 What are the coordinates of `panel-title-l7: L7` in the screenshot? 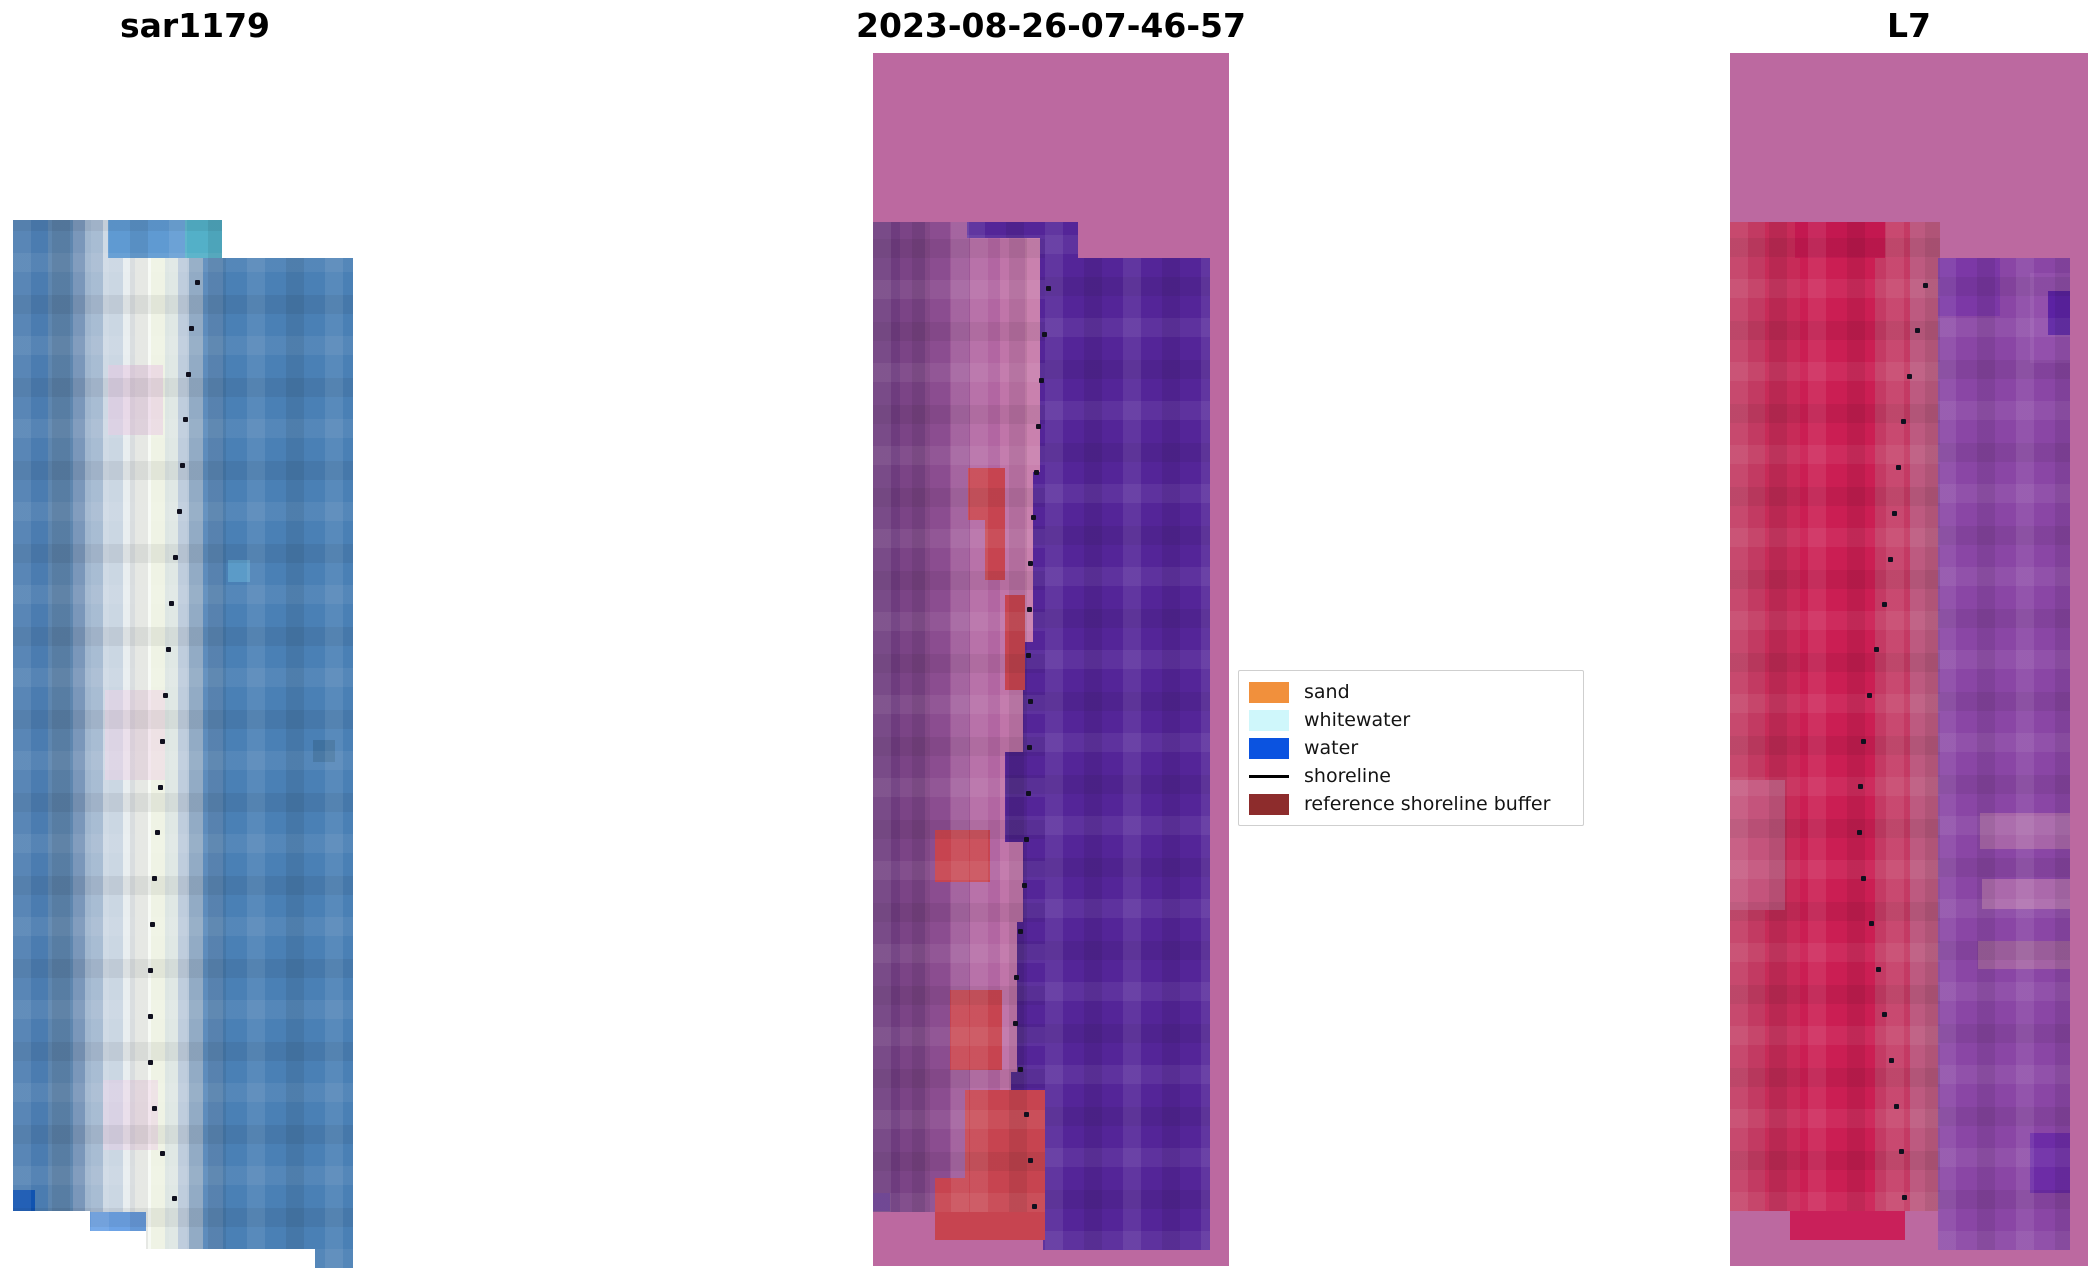 It's located at (1909, 25).